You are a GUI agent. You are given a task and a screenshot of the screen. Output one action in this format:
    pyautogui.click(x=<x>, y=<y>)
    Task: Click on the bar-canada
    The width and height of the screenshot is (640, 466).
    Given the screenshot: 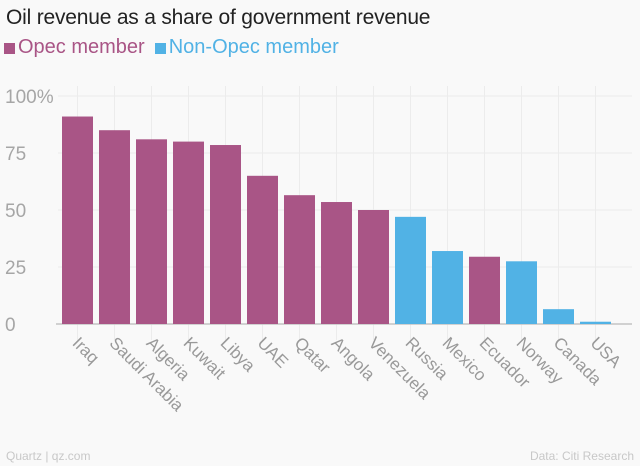 What is the action you would take?
    pyautogui.click(x=558, y=316)
    